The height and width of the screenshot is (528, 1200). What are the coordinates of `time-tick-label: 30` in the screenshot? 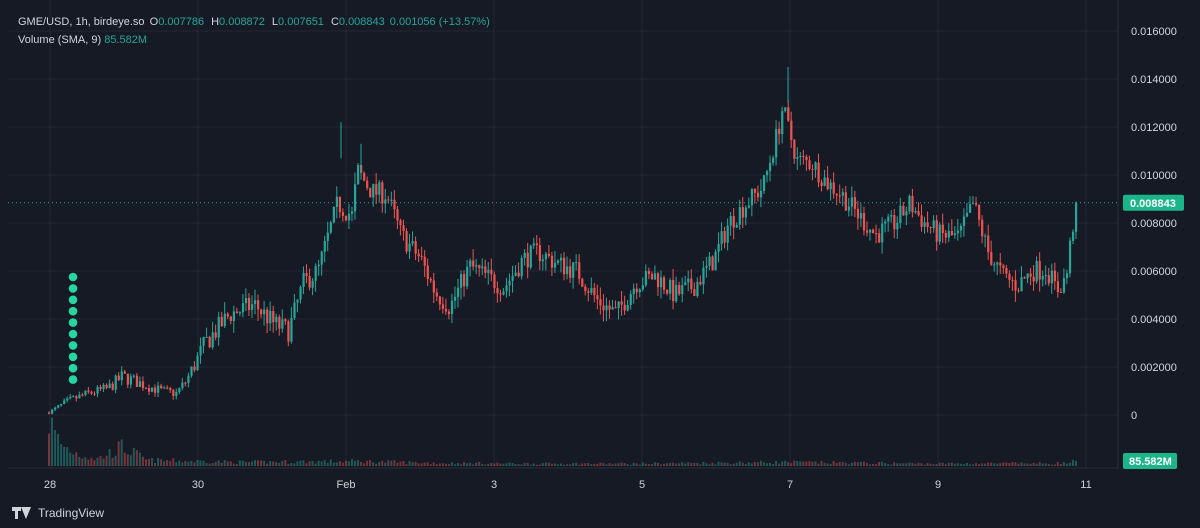 It's located at (198, 485).